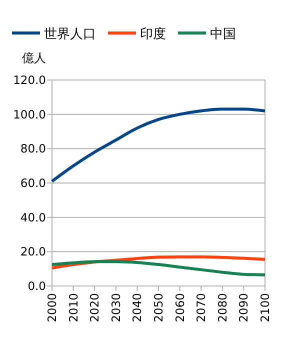 This screenshot has height=347, width=294. I want to click on y-axis-title: 億人, so click(34, 58).